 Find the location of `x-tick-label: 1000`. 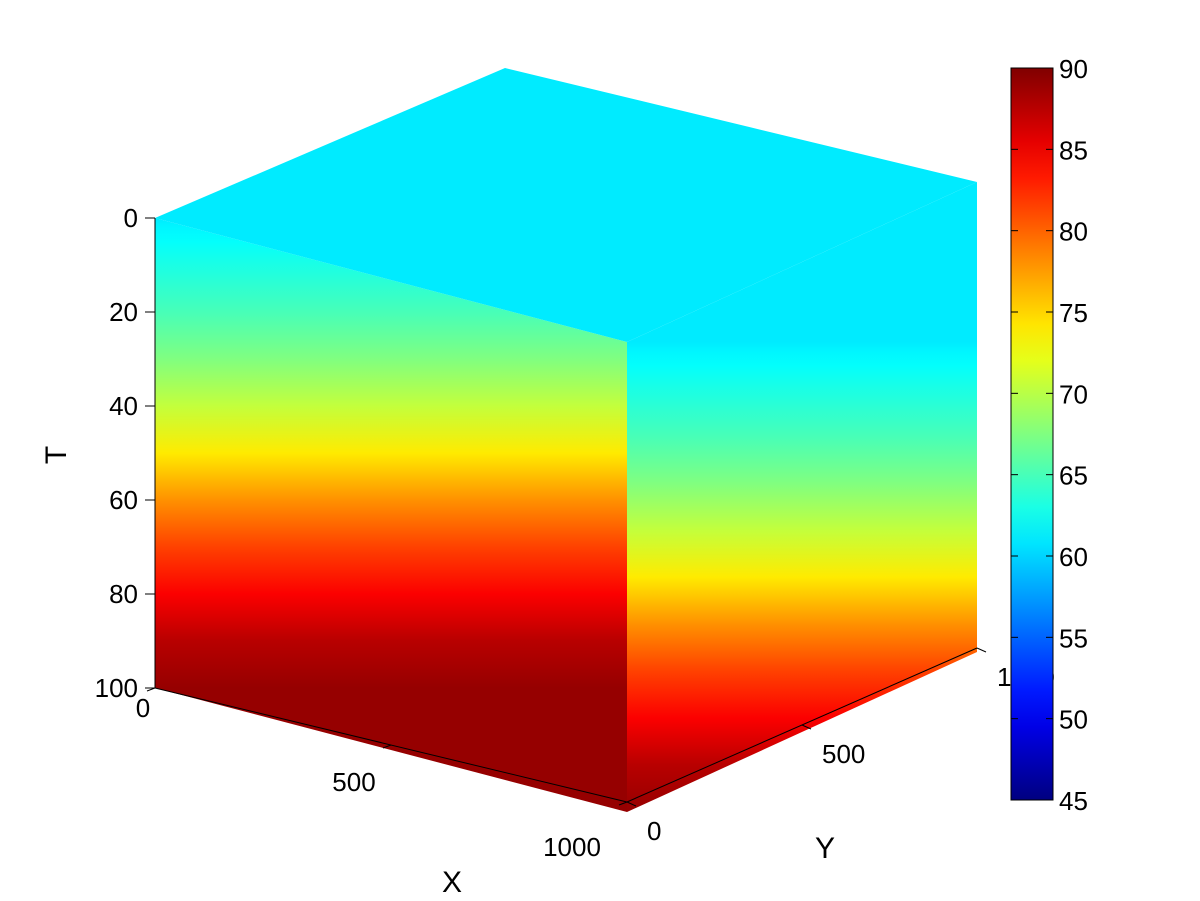

x-tick-label: 1000 is located at coordinates (572, 847).